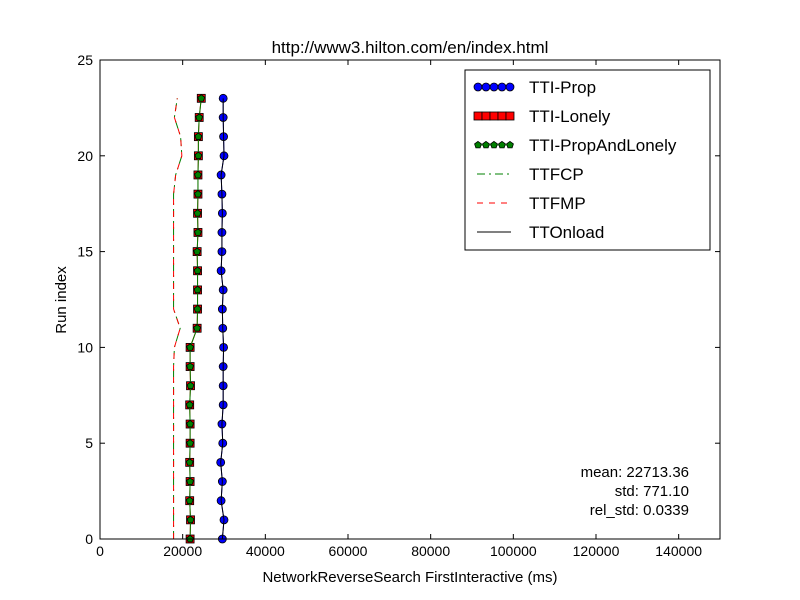  I want to click on legend-label: TTFMP, so click(557, 203).